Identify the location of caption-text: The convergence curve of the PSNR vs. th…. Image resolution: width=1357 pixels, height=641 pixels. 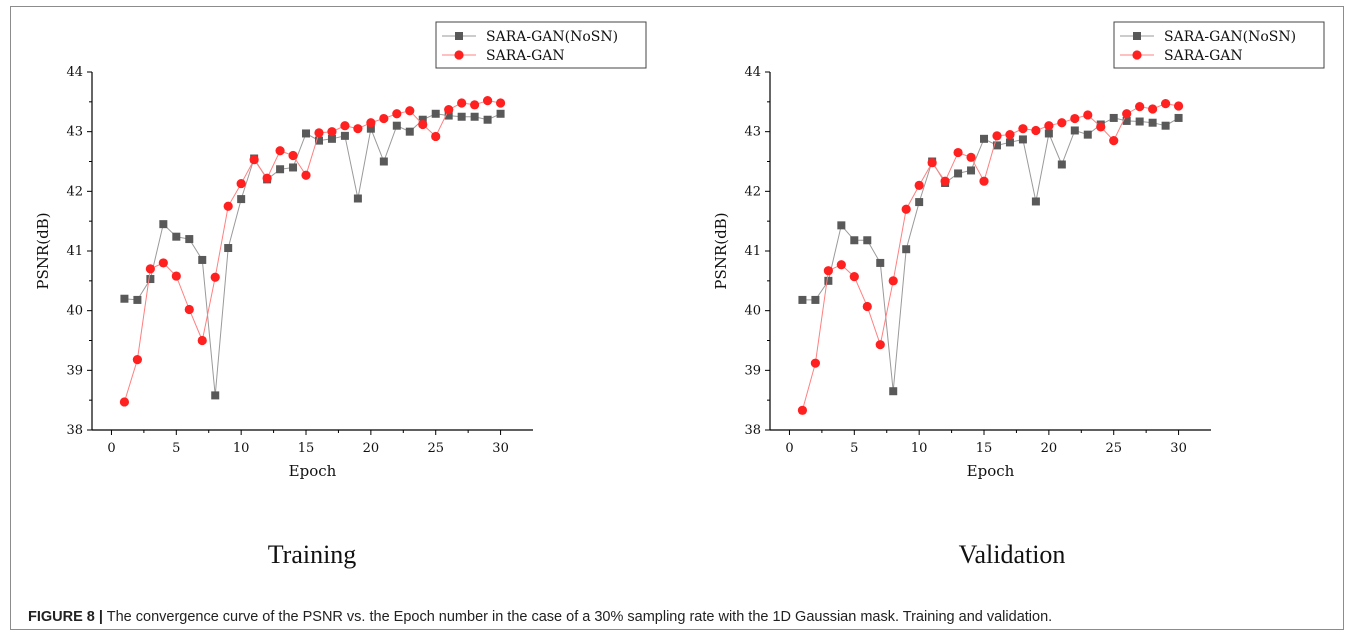
(577, 617).